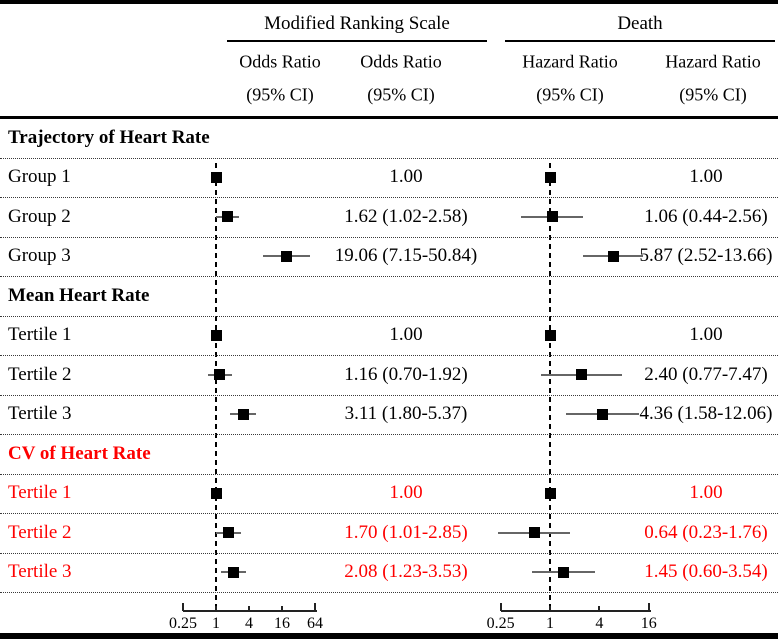 The width and height of the screenshot is (778, 642). I want to click on bottom-rule, so click(389, 636).